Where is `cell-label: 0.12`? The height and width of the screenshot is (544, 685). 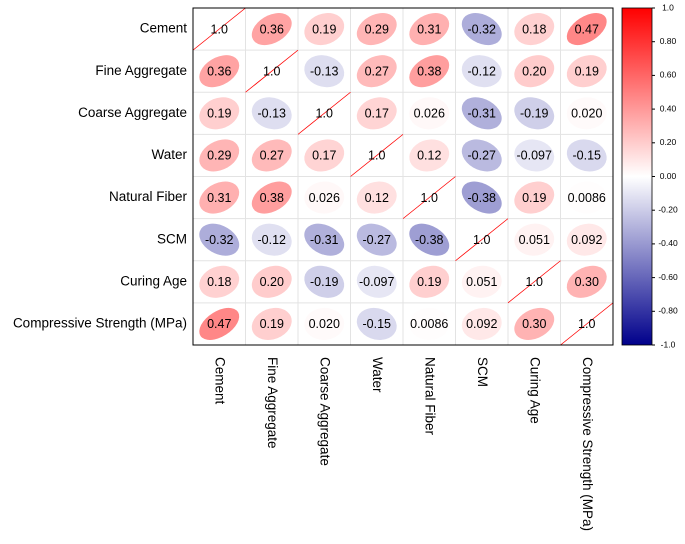
cell-label: 0.12 is located at coordinates (429, 156).